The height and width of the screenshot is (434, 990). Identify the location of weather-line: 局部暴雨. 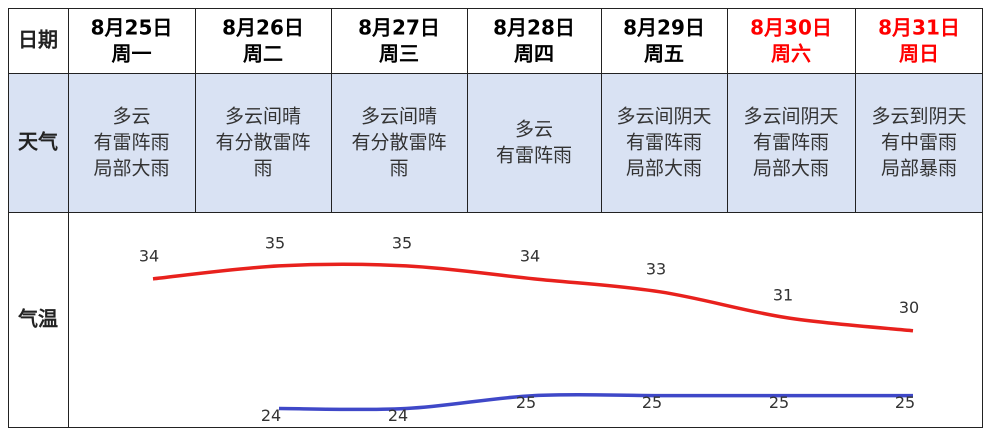
(919, 169).